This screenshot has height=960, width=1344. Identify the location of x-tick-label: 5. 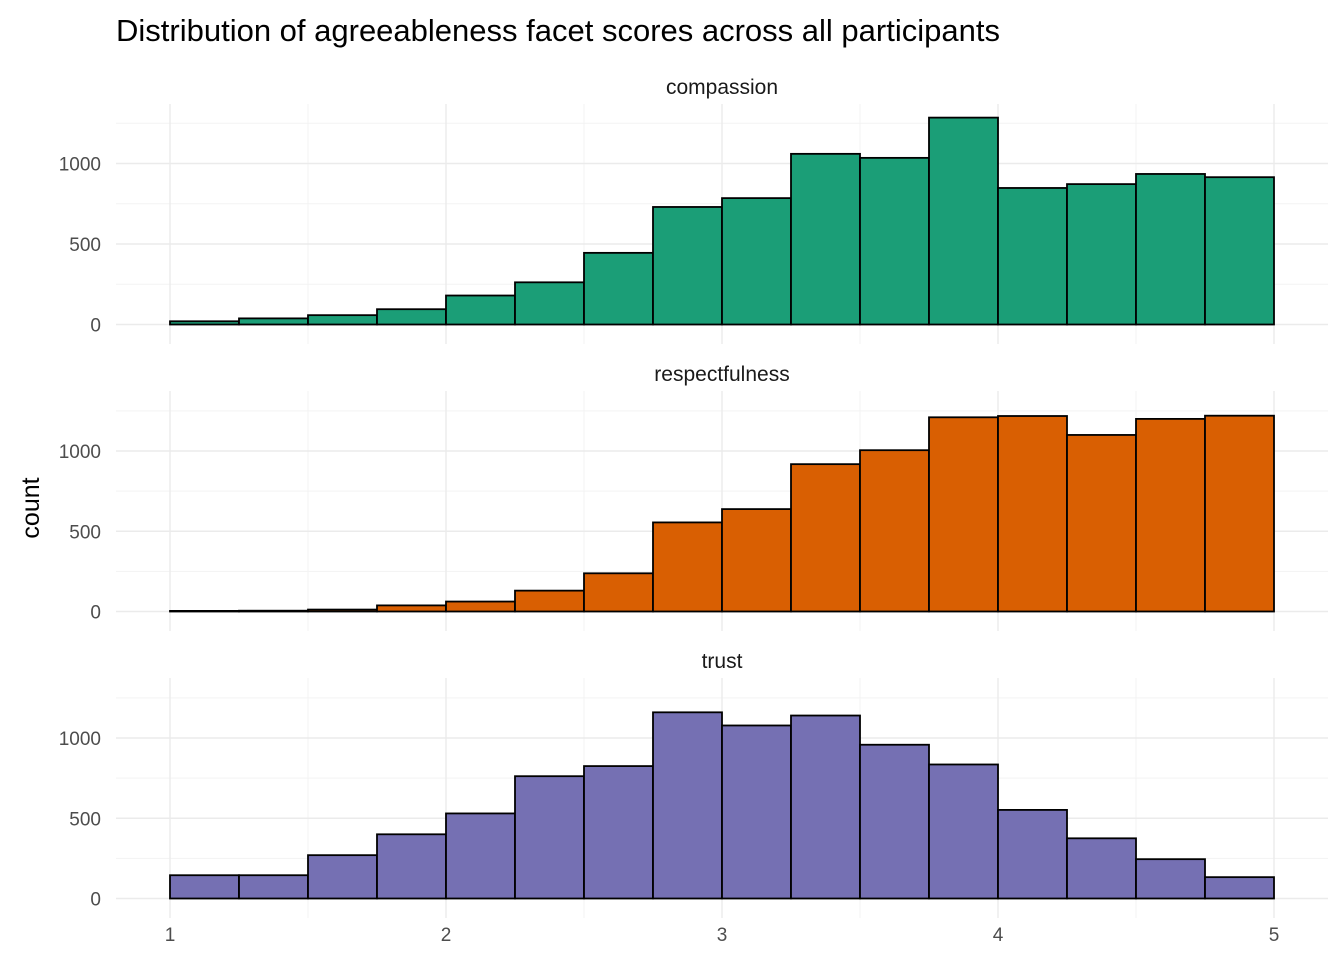
(1274, 935).